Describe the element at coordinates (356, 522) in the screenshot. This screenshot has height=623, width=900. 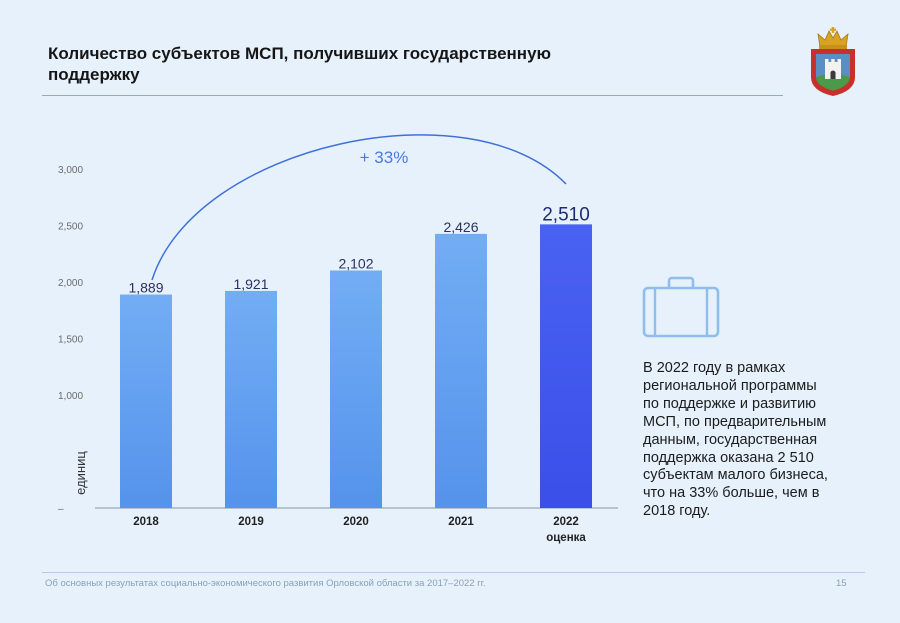
I see `x-tick-label: 2020` at that location.